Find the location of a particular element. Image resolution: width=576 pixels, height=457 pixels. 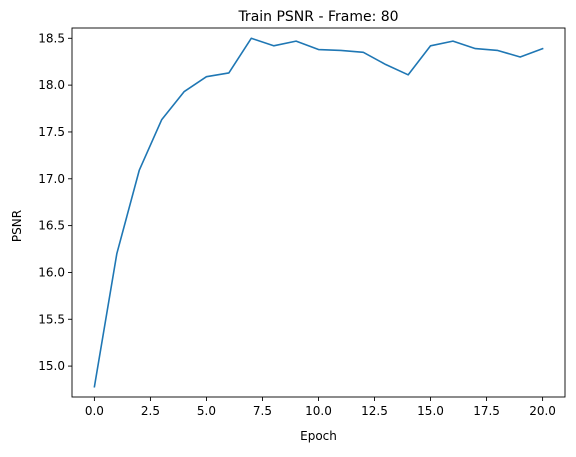

y-tick-label: 17.0 is located at coordinates (51, 179).